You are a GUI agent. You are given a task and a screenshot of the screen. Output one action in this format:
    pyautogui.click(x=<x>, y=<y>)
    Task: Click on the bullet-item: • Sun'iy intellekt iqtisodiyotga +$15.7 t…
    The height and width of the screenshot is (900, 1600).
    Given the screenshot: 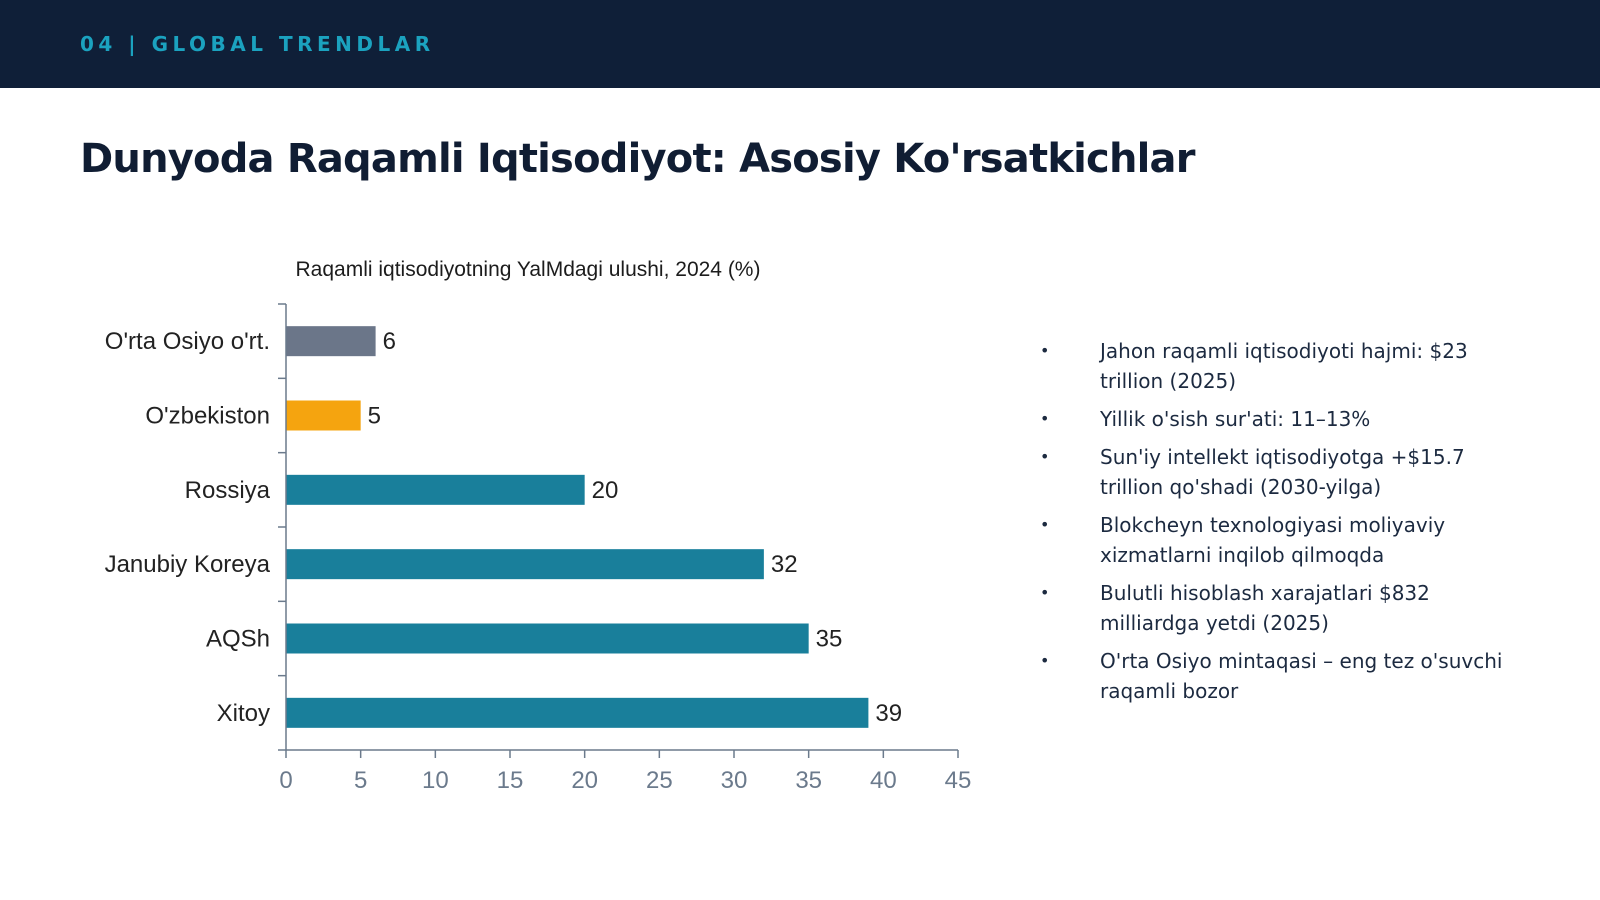 What is the action you would take?
    pyautogui.click(x=1281, y=472)
    